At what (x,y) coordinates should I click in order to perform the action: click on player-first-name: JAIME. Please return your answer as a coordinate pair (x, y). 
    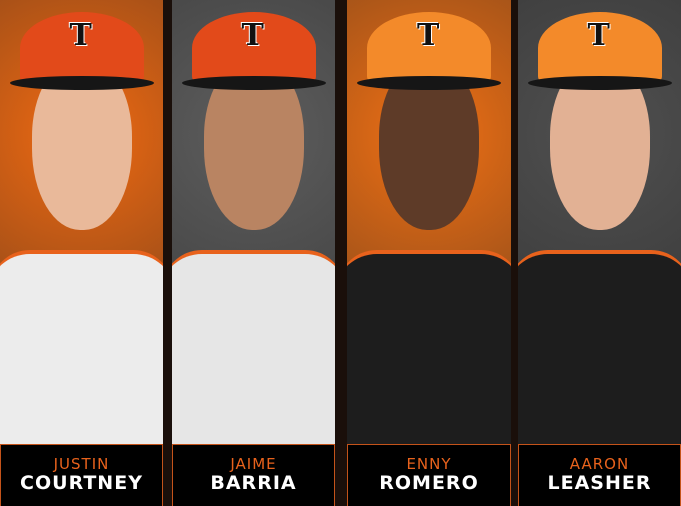
    Looking at the image, I should click on (253, 464).